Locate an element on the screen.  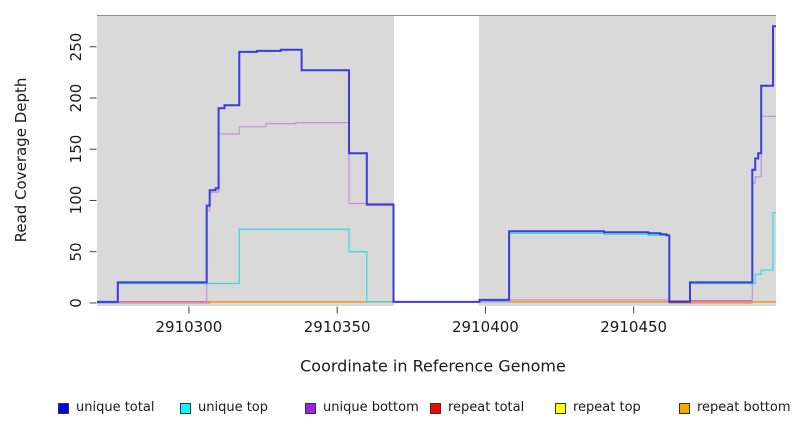
y-tick-label: 200 is located at coordinates (76, 98).